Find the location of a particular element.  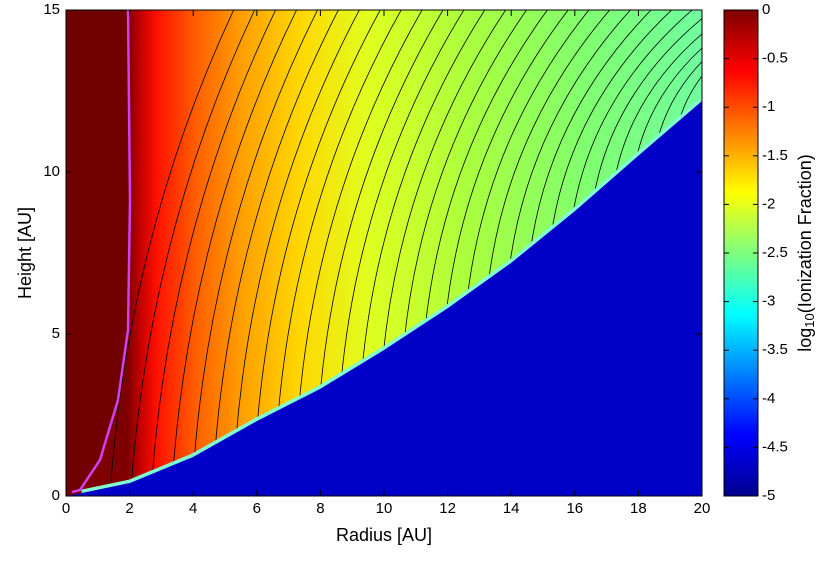

colorbar-tick-label: -2 is located at coordinates (768, 203).